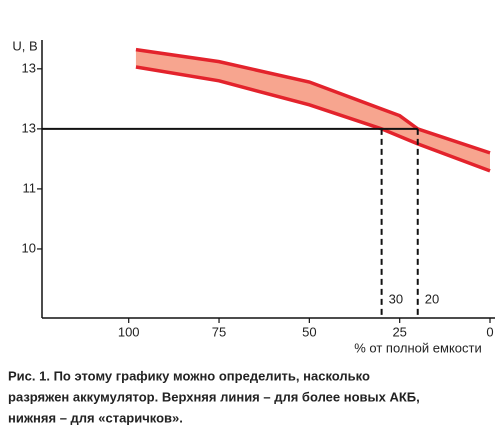  What do you see at coordinates (219, 331) in the screenshot?
I see `x-tick-label: 75` at bounding box center [219, 331].